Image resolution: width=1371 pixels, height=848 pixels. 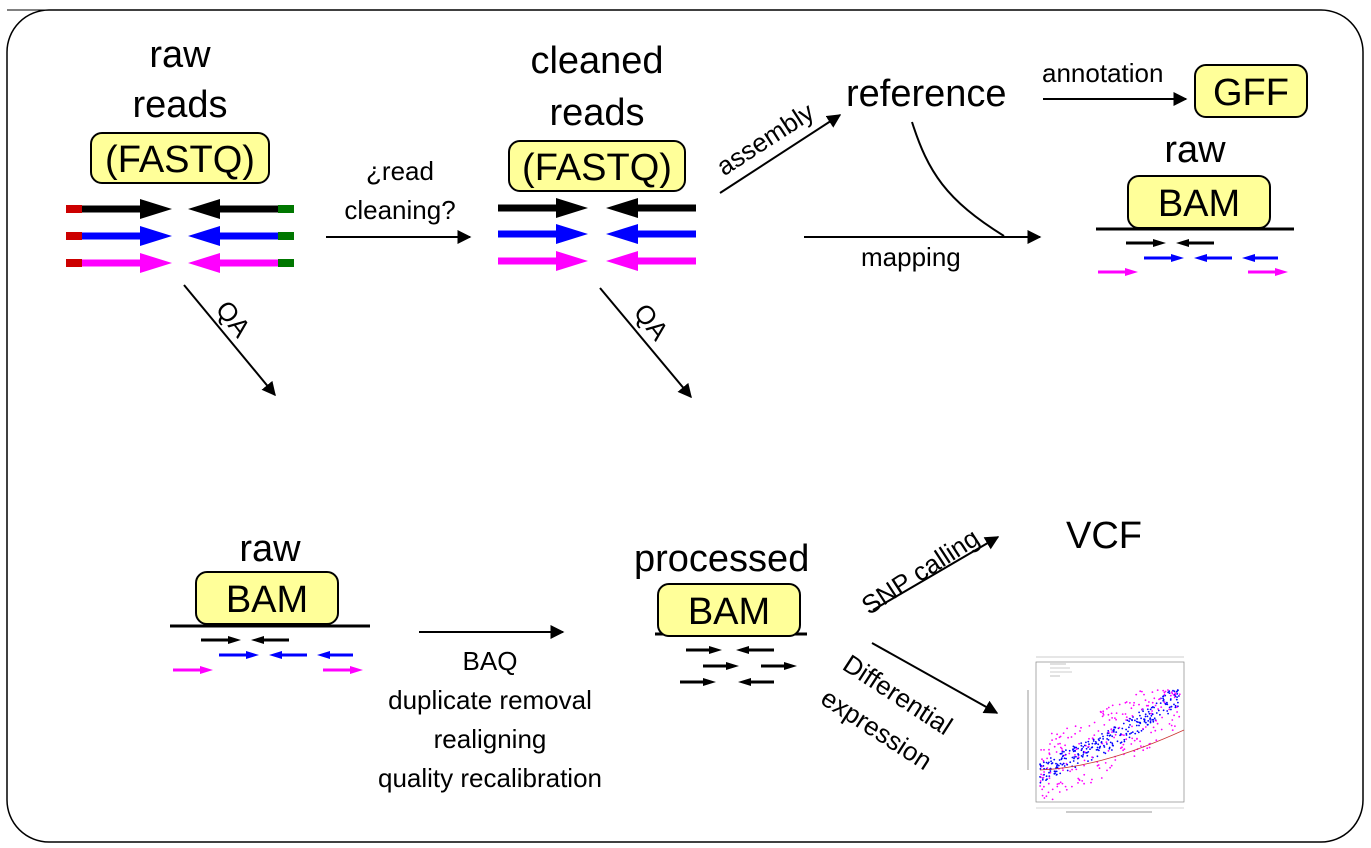 I want to click on annotation-label: annotation, so click(x=1103, y=73).